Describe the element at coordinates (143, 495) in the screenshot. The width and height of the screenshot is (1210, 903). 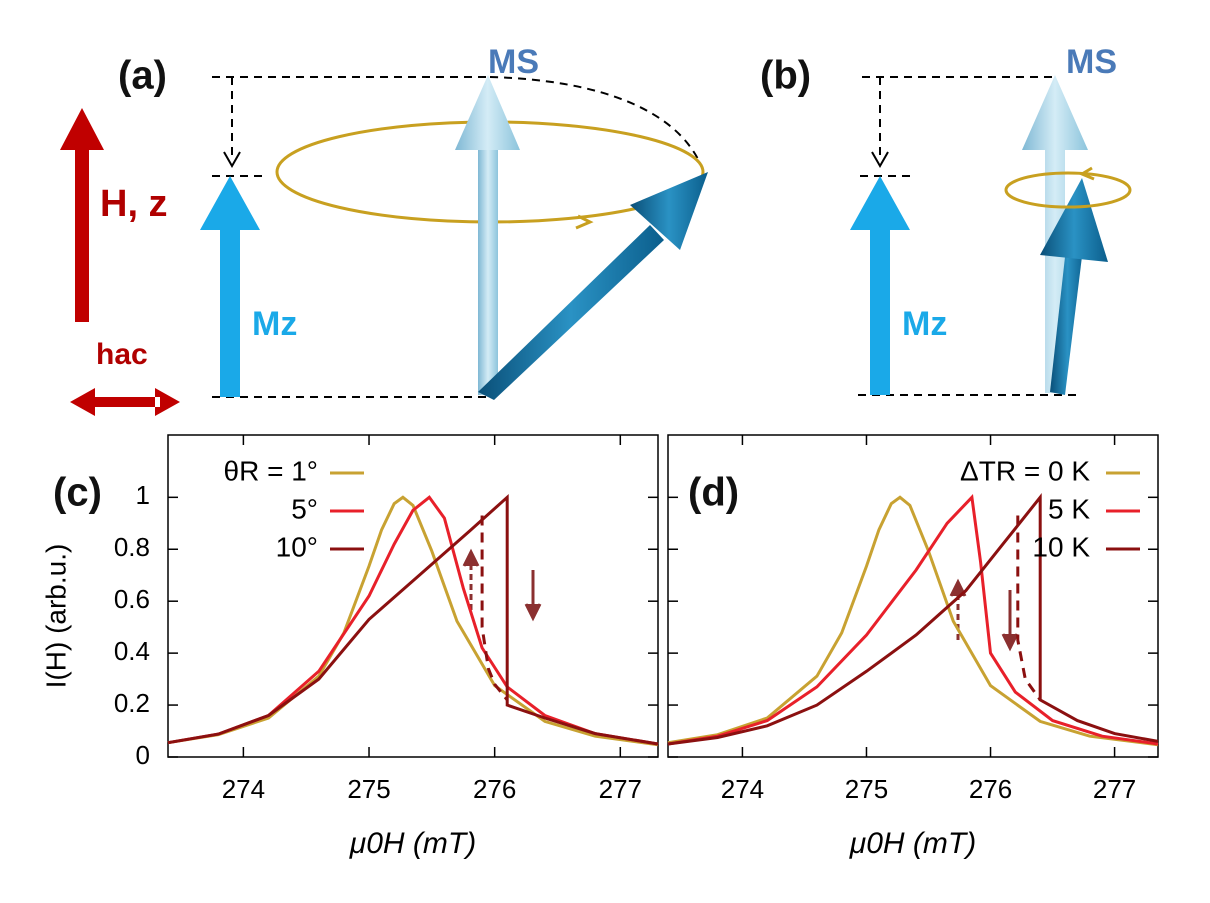
I see `y-tick-label: 1` at that location.